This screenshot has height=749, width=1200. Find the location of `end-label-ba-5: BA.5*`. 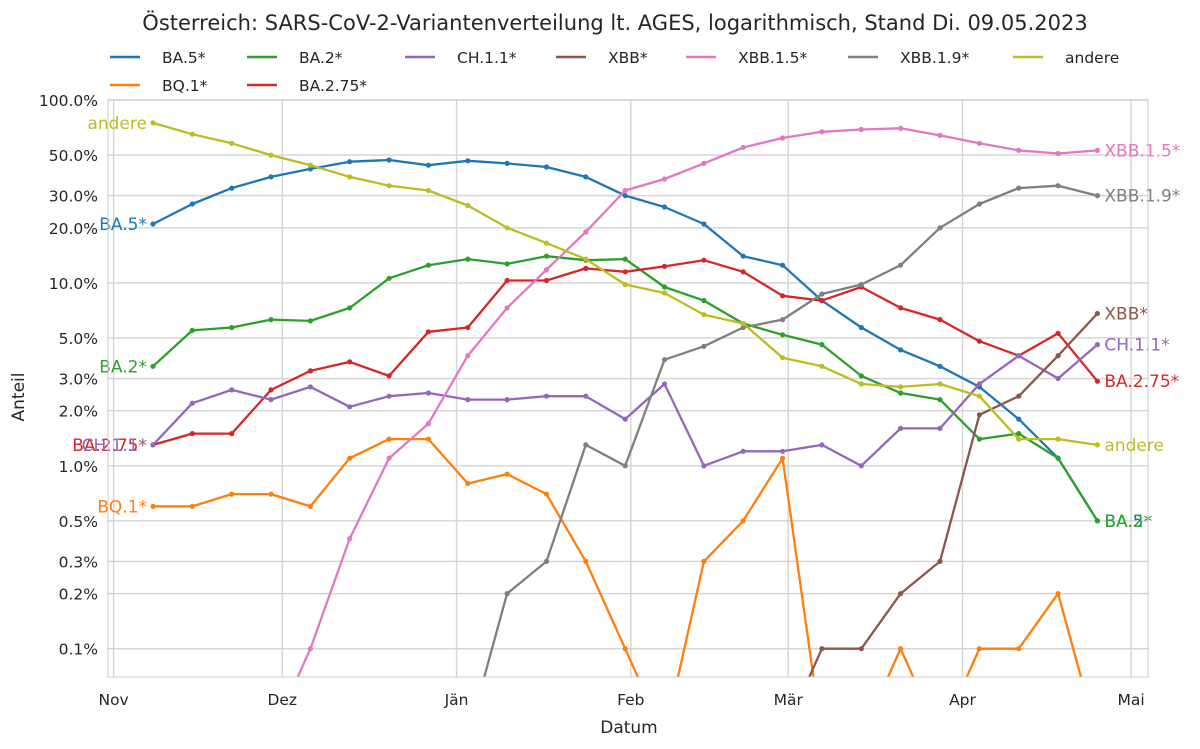

end-label-ba-5: BA.5* is located at coordinates (1128, 522).